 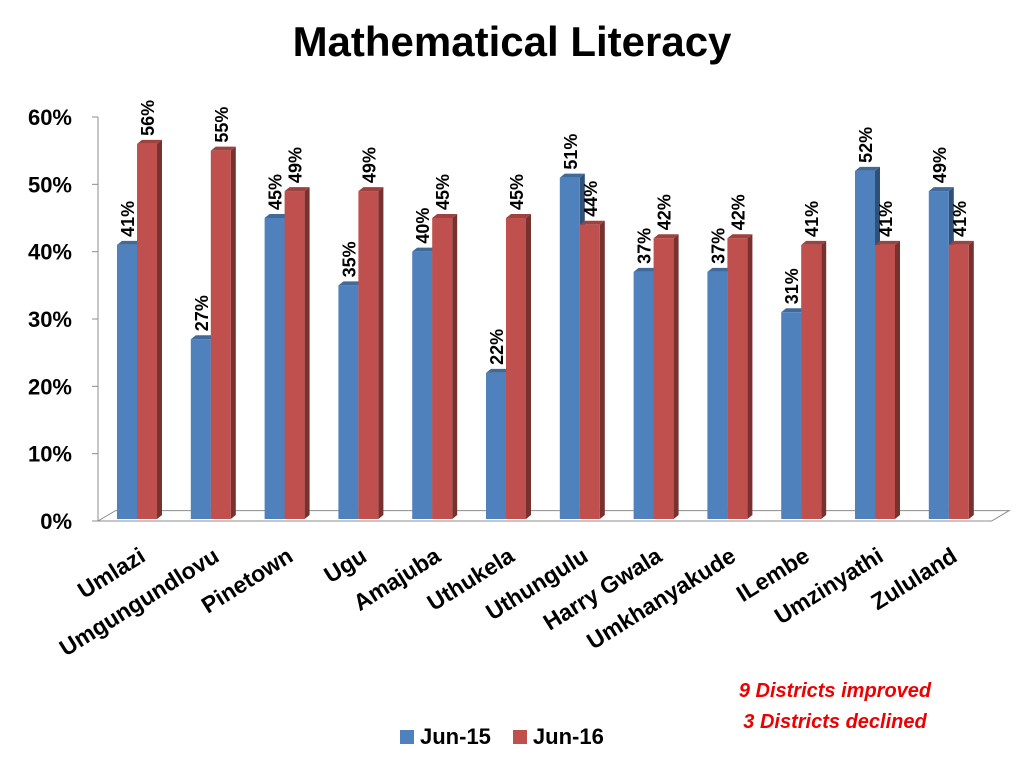 I want to click on legend-label-series-1: Jun-15, so click(x=455, y=736).